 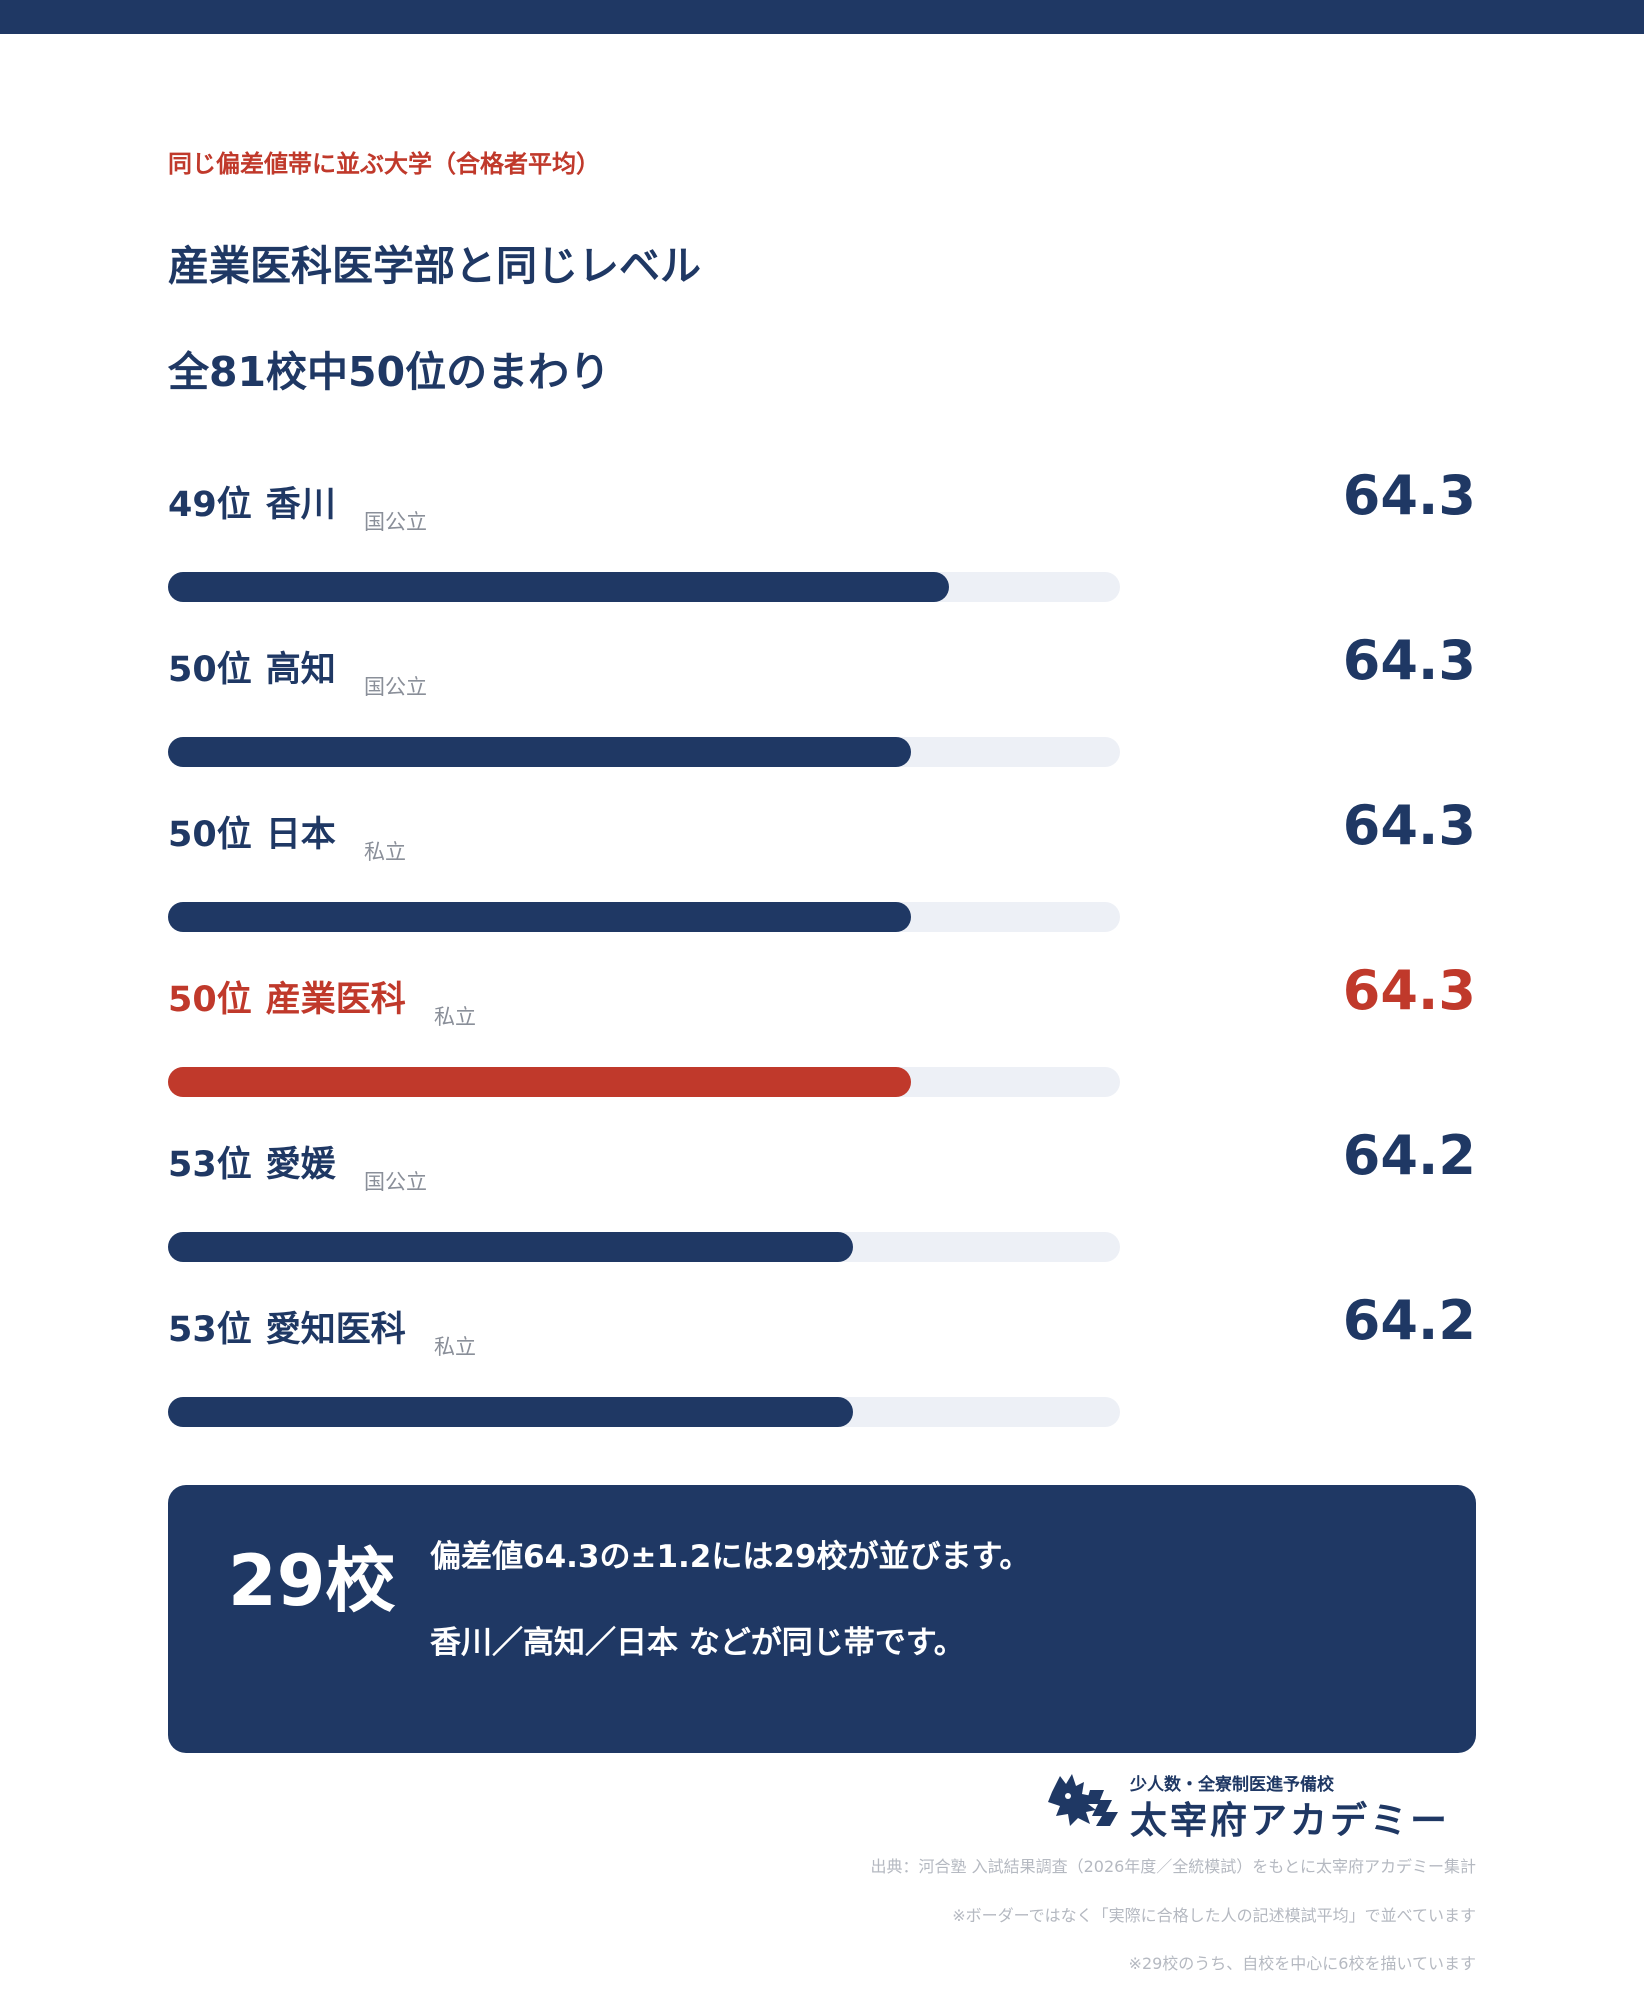 What do you see at coordinates (730, 1557) in the screenshot?
I see `summary-line1: 偏差値64.3の±1.2には29校が並びます。` at bounding box center [730, 1557].